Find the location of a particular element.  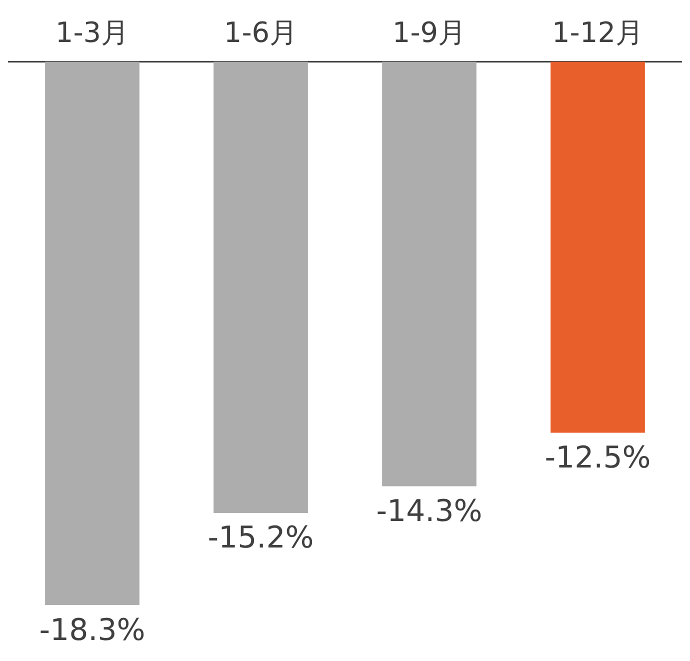

data-label: -12.5% is located at coordinates (597, 458).